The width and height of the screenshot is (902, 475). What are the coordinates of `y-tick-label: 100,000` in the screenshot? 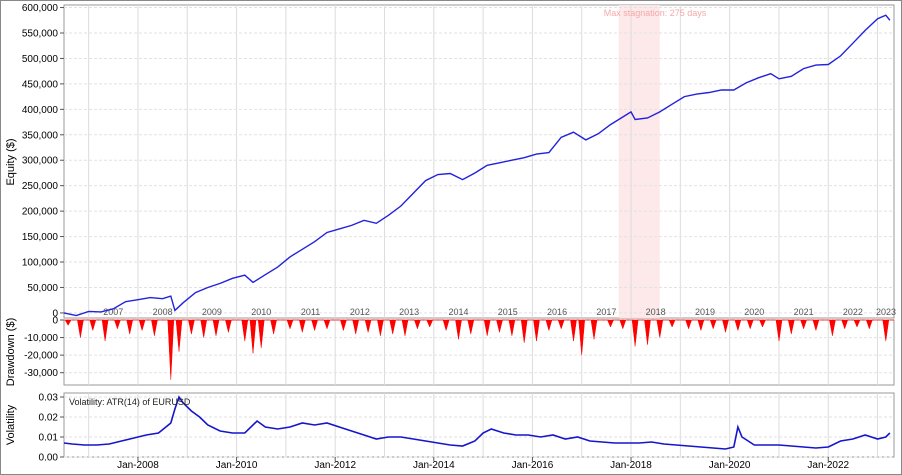 It's located at (40, 263).